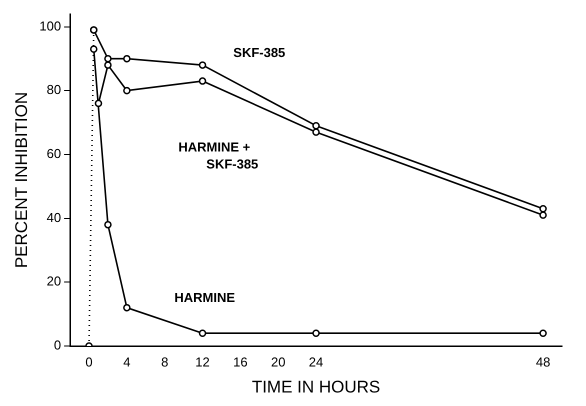  I want to click on x-tick-label: 24, so click(316, 362).